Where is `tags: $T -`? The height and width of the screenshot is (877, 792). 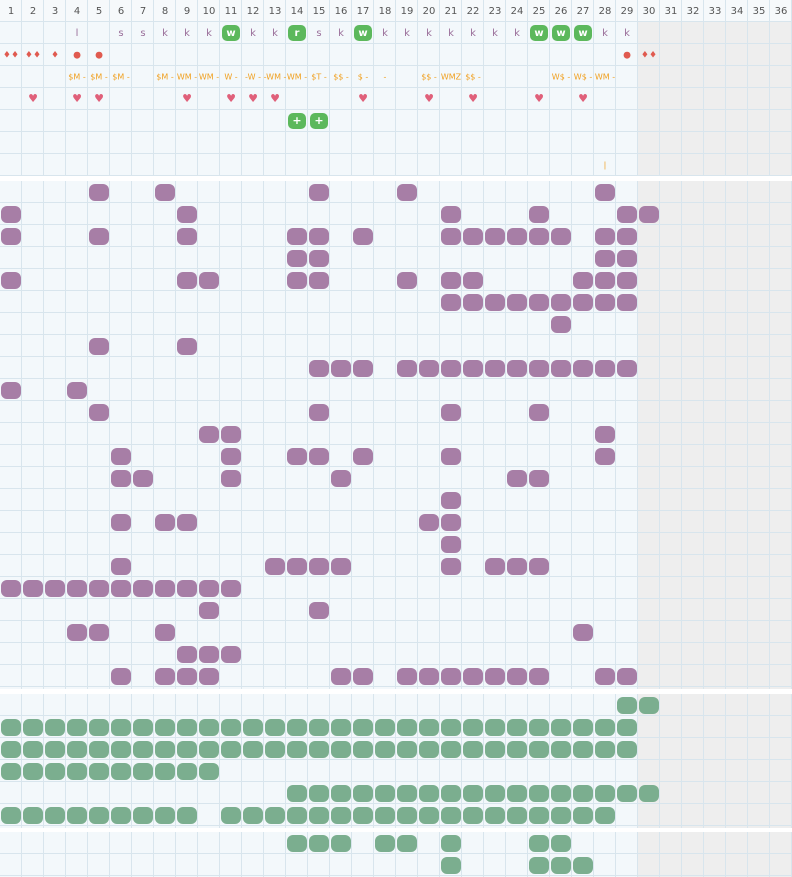
tags: $T - is located at coordinates (319, 77).